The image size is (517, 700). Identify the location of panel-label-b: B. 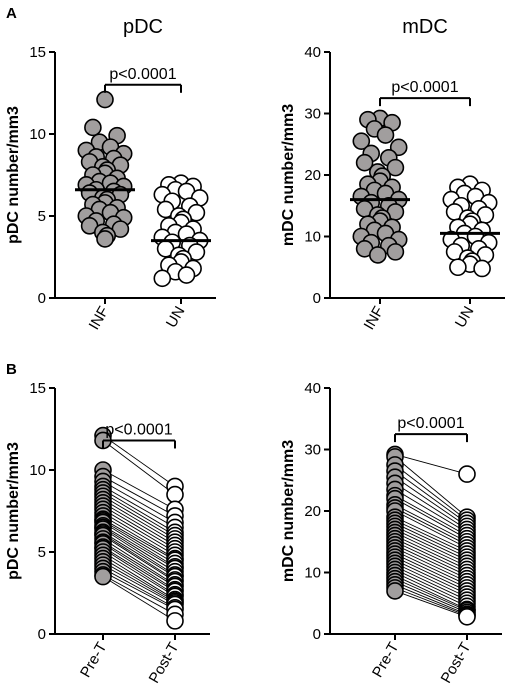
(11, 369).